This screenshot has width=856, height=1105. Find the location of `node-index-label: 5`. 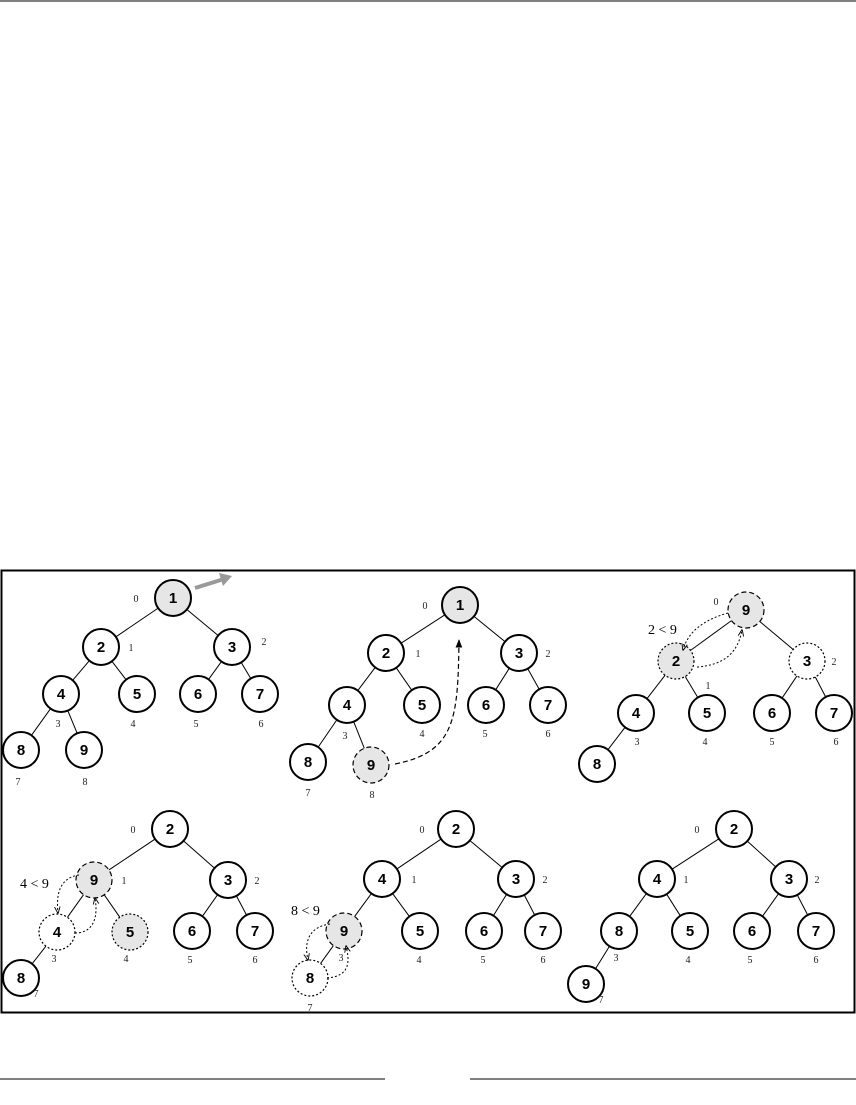

node-index-label: 5 is located at coordinates (190, 960).